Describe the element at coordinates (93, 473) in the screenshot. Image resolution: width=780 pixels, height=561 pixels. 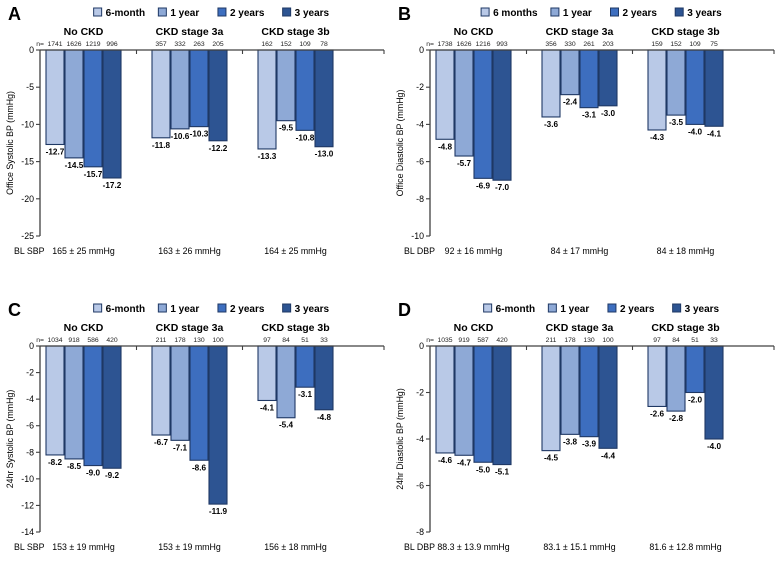
I see `bar-value-label: -9.0` at that location.